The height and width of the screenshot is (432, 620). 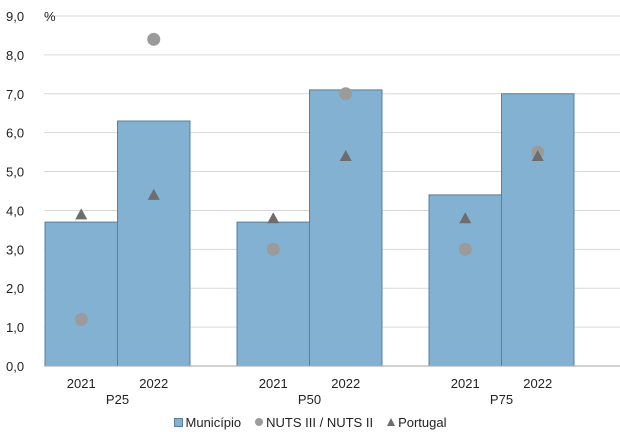 I want to click on legend: Município NUTS III / NUTS II Portugal, so click(x=310, y=422).